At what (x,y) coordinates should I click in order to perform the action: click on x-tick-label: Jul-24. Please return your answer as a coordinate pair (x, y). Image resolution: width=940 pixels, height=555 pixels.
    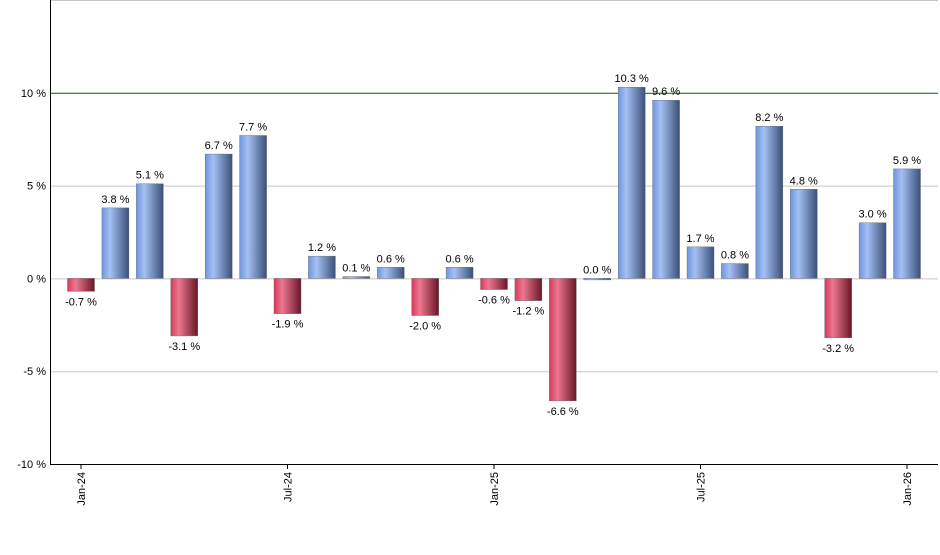
    Looking at the image, I should click on (289, 487).